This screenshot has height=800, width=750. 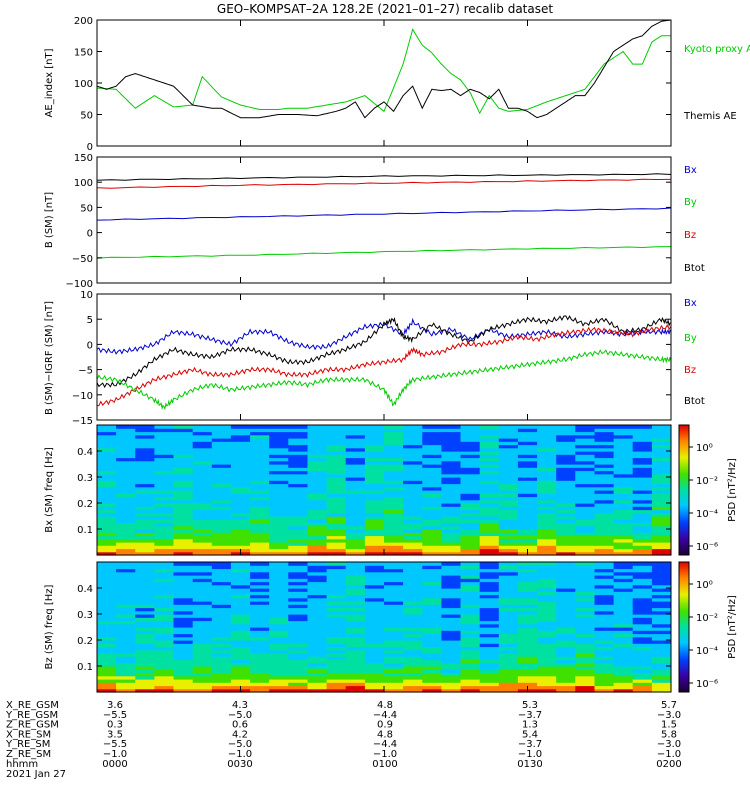 I want to click on colorbar-tick-label: 10⁰, so click(x=704, y=448).